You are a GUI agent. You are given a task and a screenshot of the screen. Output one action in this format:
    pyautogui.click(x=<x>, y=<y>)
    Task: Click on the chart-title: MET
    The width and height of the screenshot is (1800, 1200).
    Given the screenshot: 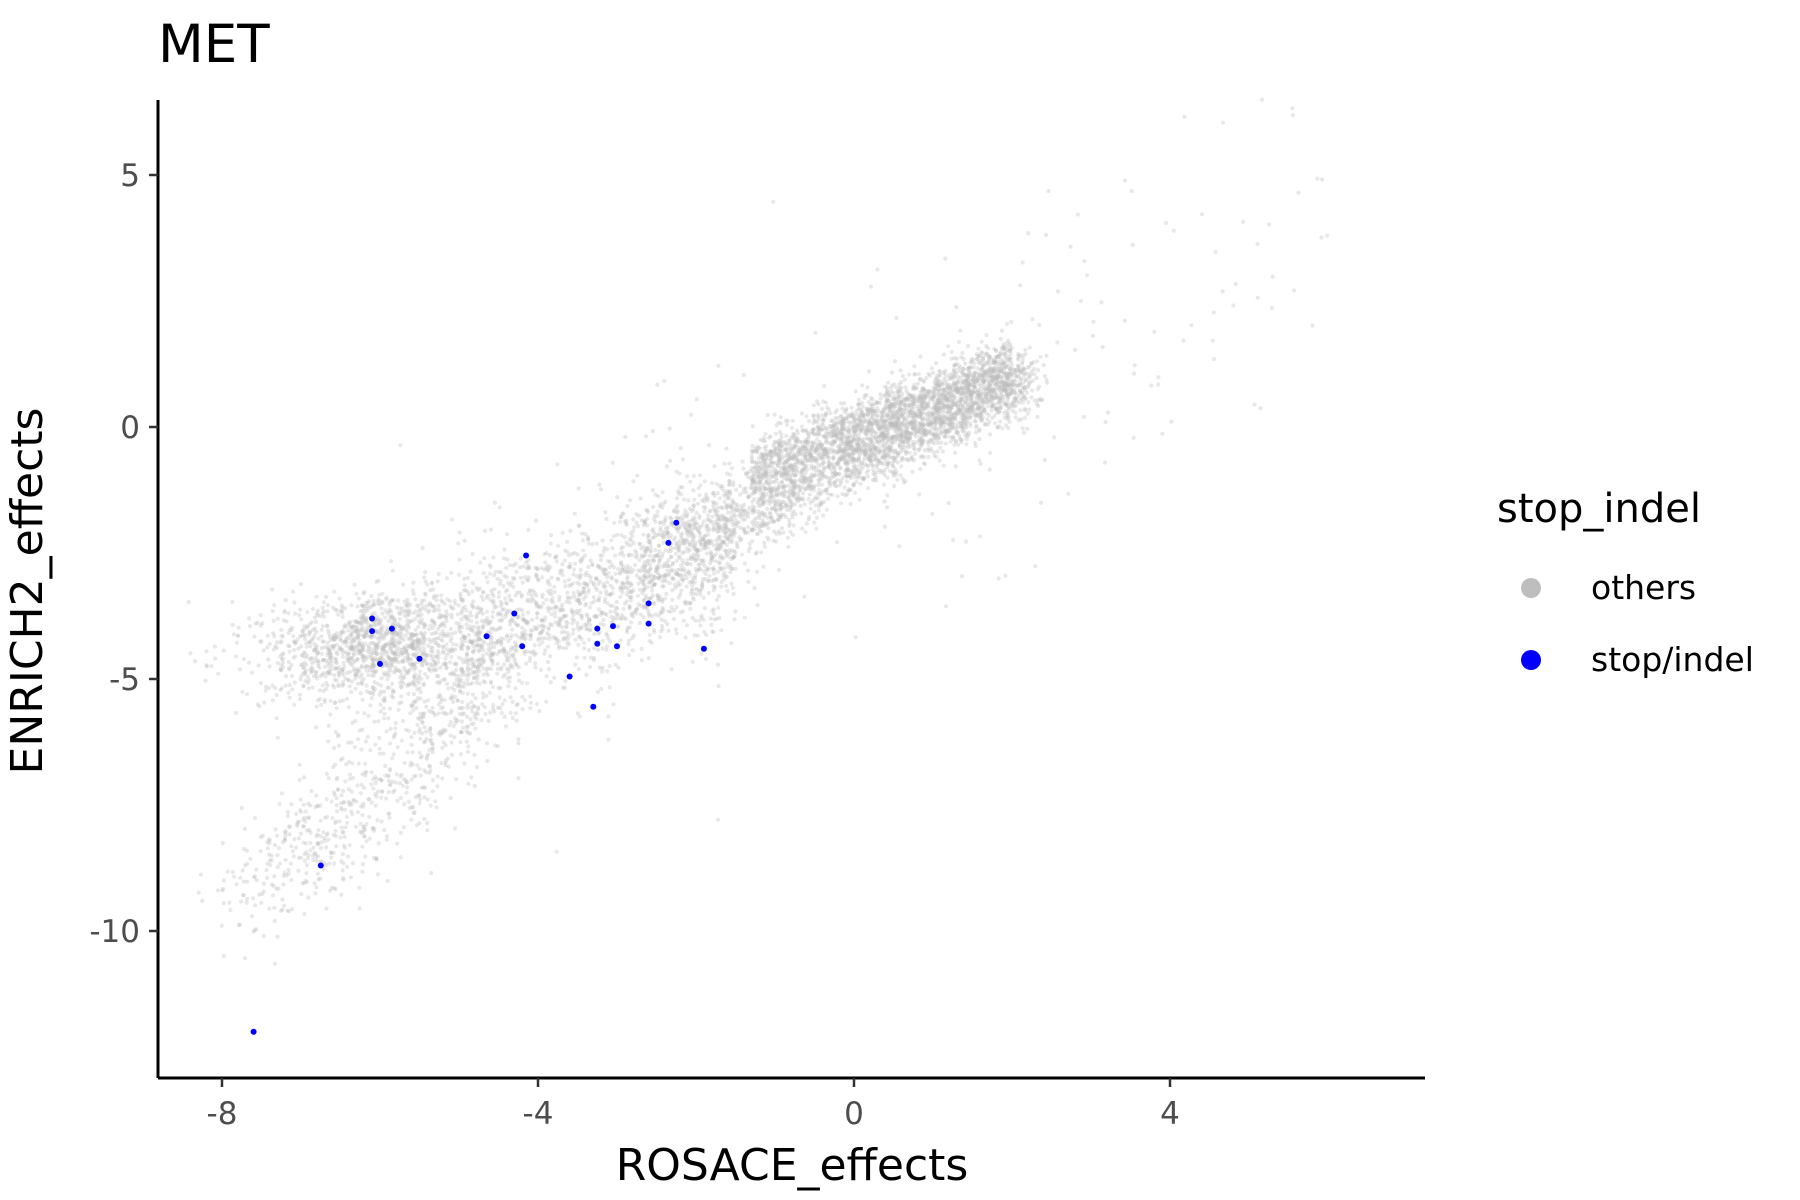 What is the action you would take?
    pyautogui.click(x=214, y=44)
    